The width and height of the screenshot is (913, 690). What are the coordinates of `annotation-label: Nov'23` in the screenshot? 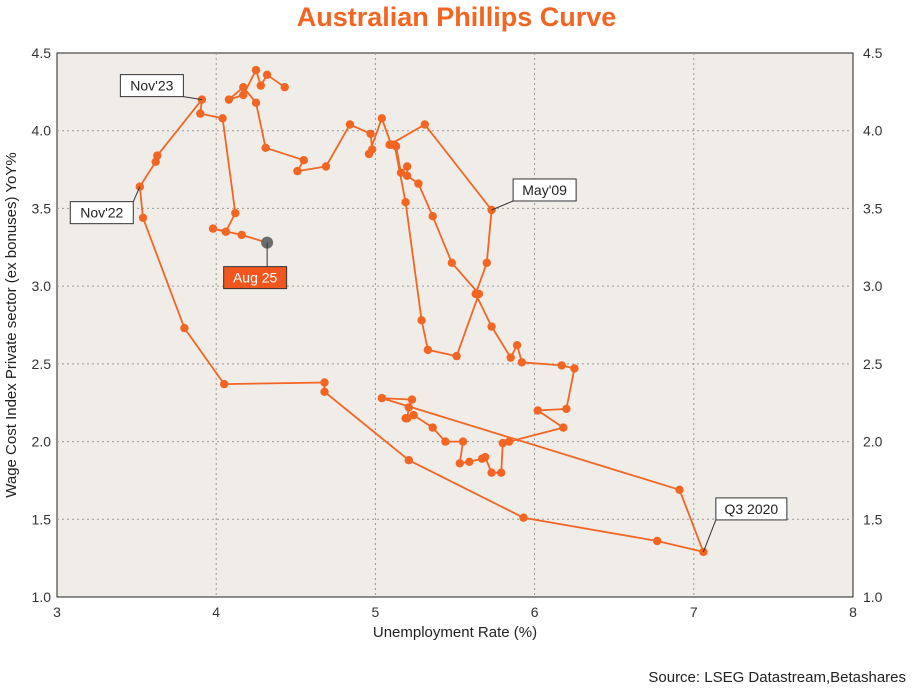 It's located at (151, 86).